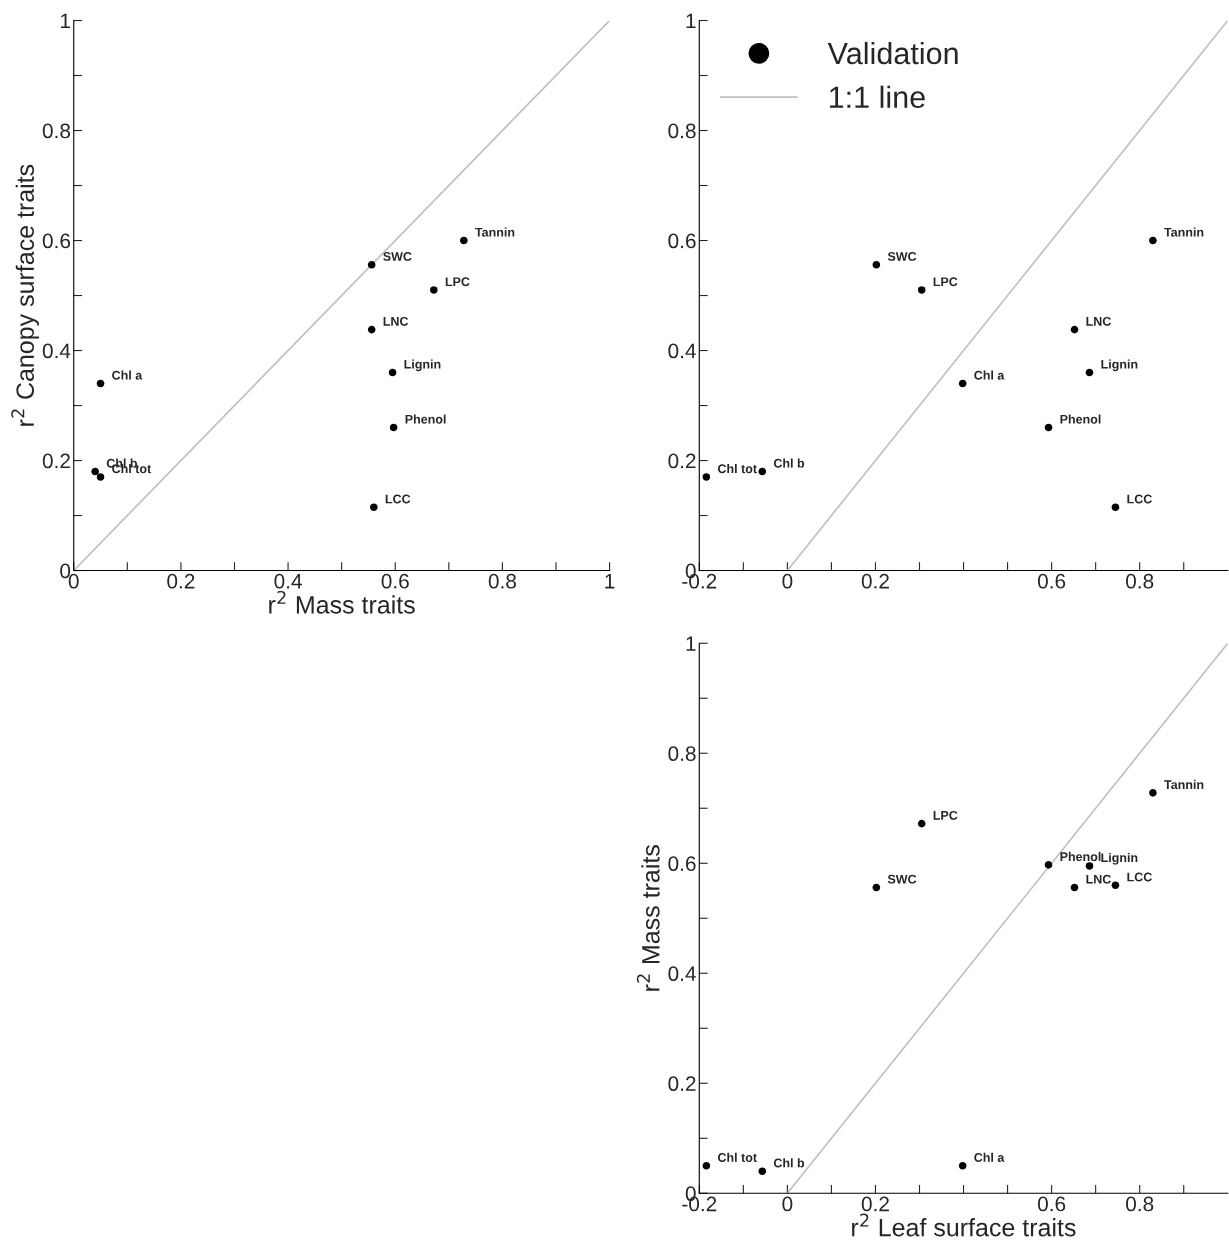  What do you see at coordinates (610, 581) in the screenshot?
I see `x-tick-label: 1` at bounding box center [610, 581].